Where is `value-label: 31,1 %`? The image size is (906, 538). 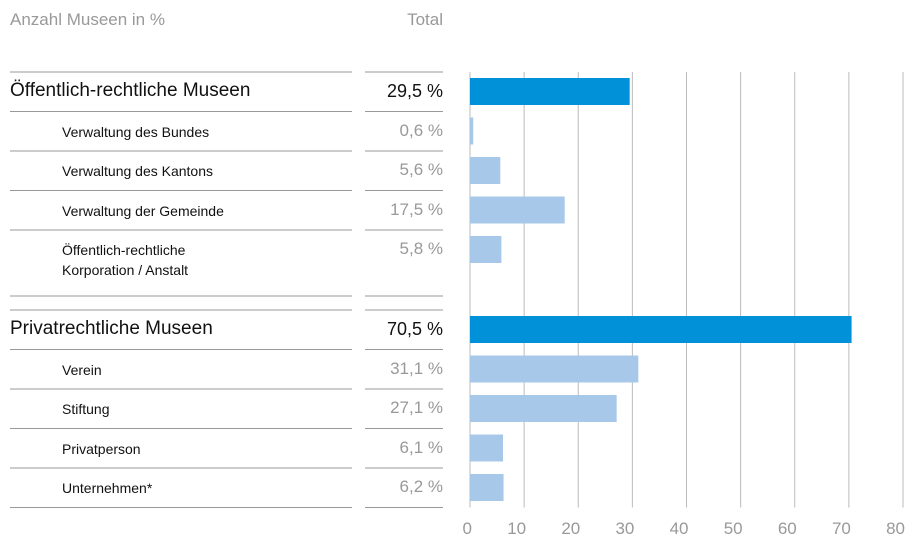 value-label: 31,1 % is located at coordinates (416, 368).